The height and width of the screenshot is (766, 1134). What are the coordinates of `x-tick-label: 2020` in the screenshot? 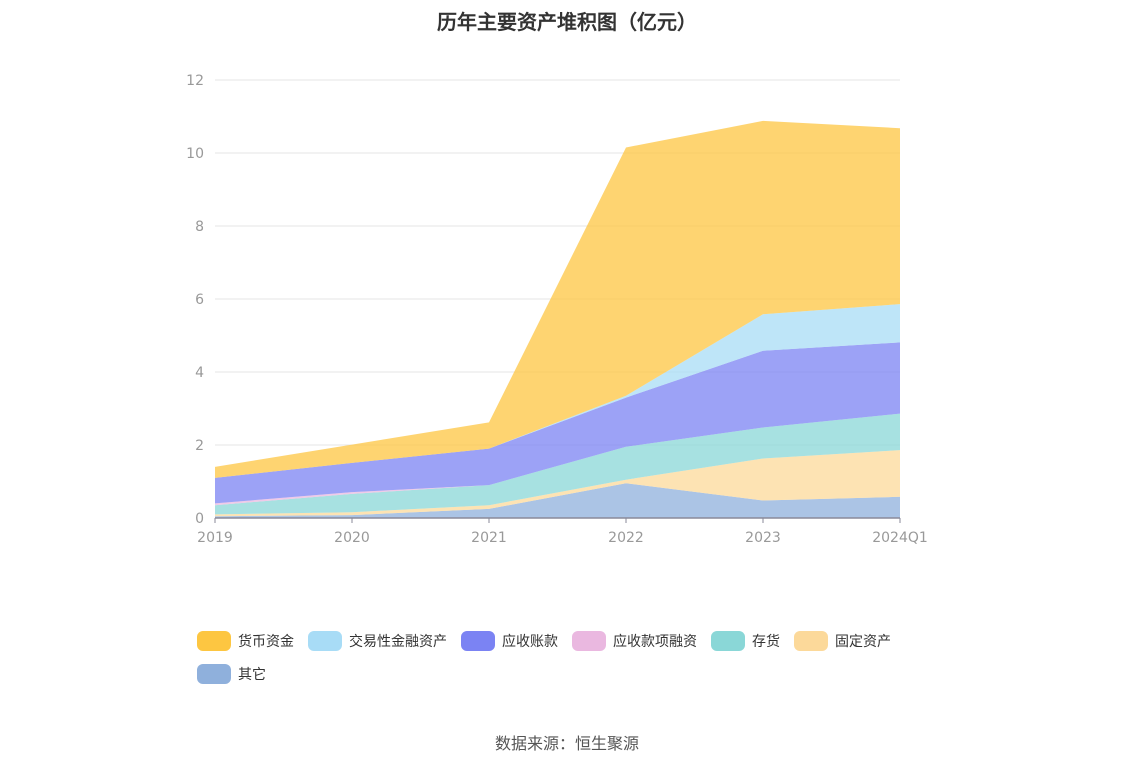 It's located at (352, 538).